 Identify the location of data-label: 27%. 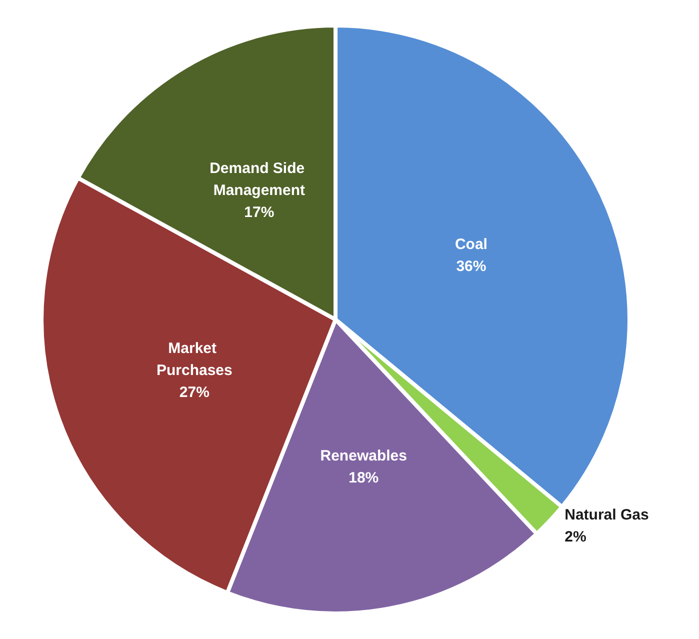
(194, 392).